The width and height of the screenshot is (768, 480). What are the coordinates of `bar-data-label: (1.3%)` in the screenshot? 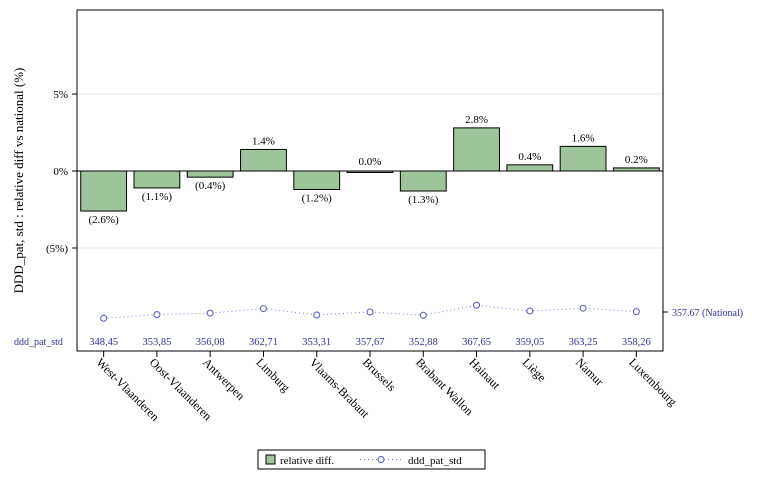 It's located at (423, 200).